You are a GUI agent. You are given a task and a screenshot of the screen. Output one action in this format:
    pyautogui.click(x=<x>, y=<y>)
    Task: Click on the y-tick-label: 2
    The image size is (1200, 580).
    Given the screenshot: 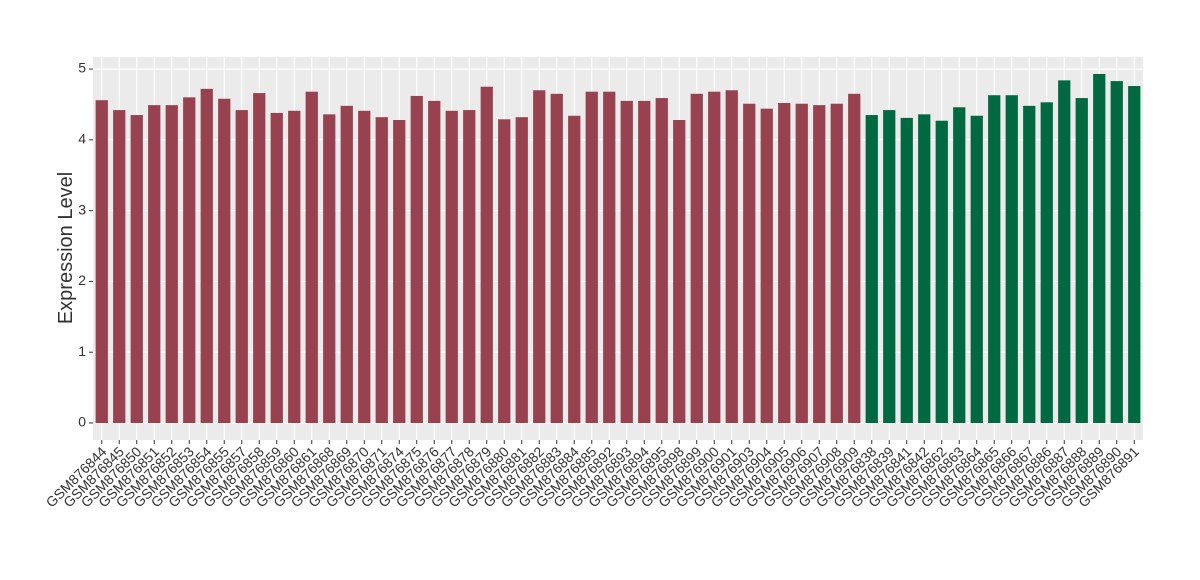 What is the action you would take?
    pyautogui.click(x=82, y=280)
    